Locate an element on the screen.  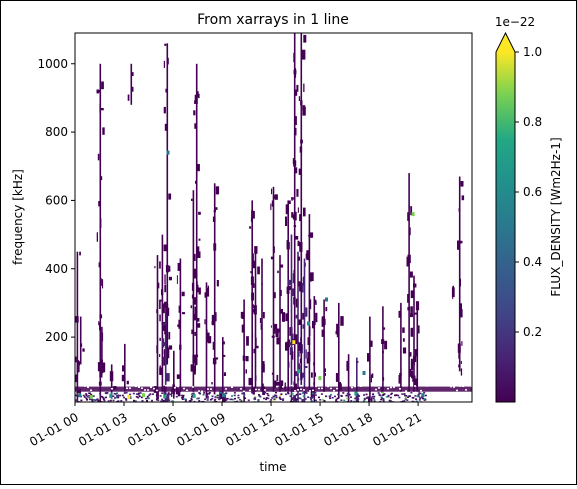
burst-31-speckle is located at coordinates (314, 383).